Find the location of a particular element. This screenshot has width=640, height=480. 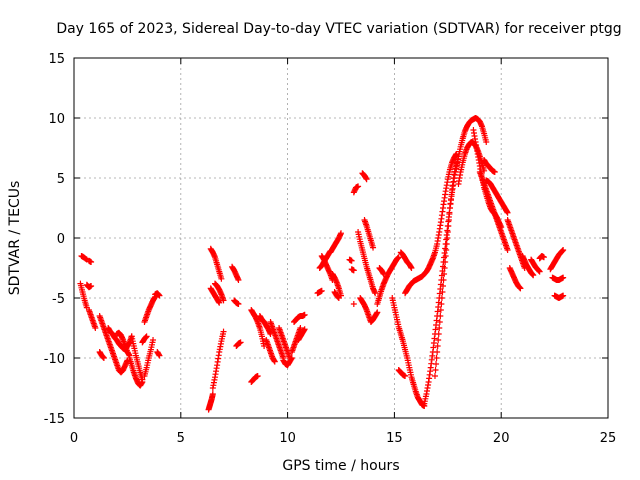

y-tick-label: 5 is located at coordinates (61, 179).